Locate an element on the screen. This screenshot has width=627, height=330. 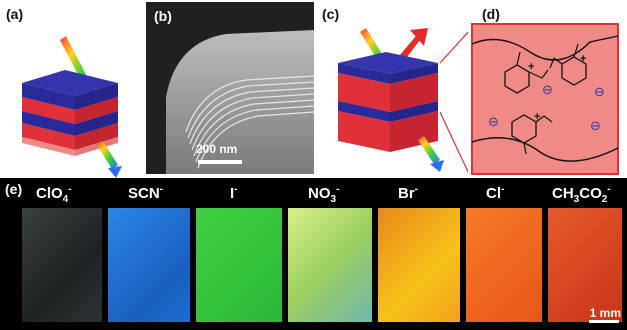
ion-label-scn: SCN- is located at coordinates (146, 193).